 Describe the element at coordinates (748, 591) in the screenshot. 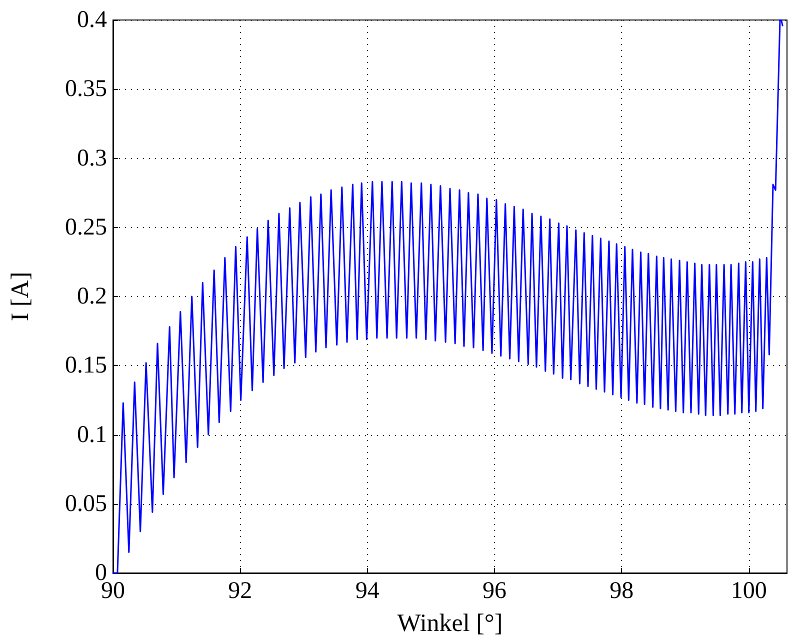

I see `x-tick-label: 100` at that location.